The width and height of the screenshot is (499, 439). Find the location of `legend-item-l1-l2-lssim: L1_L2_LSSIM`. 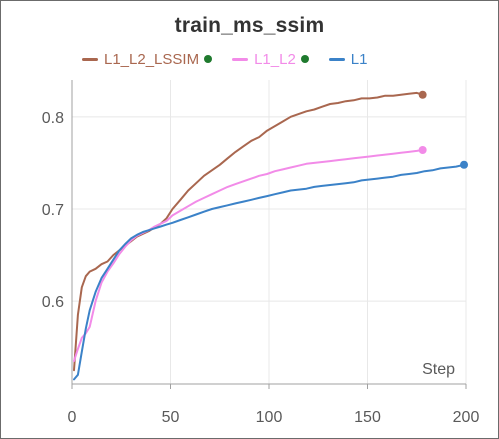

legend-item-l1-l2-lssim: L1_L2_LSSIM is located at coordinates (147, 59).